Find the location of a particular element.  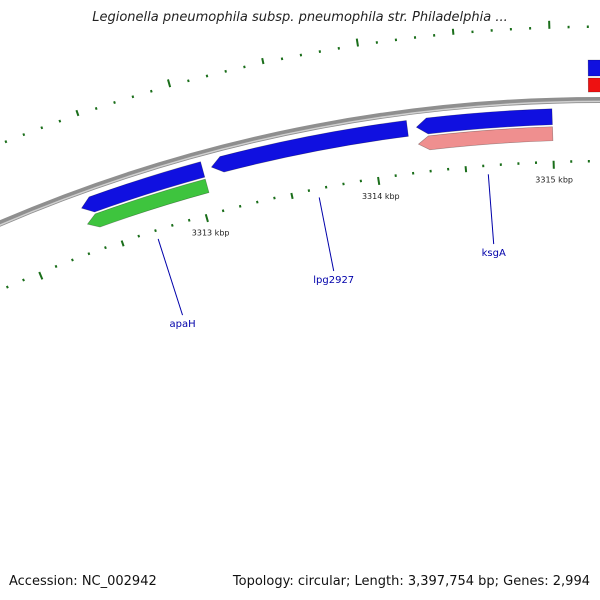

accession-text: Accession: NC_002942 is located at coordinates (83, 581).